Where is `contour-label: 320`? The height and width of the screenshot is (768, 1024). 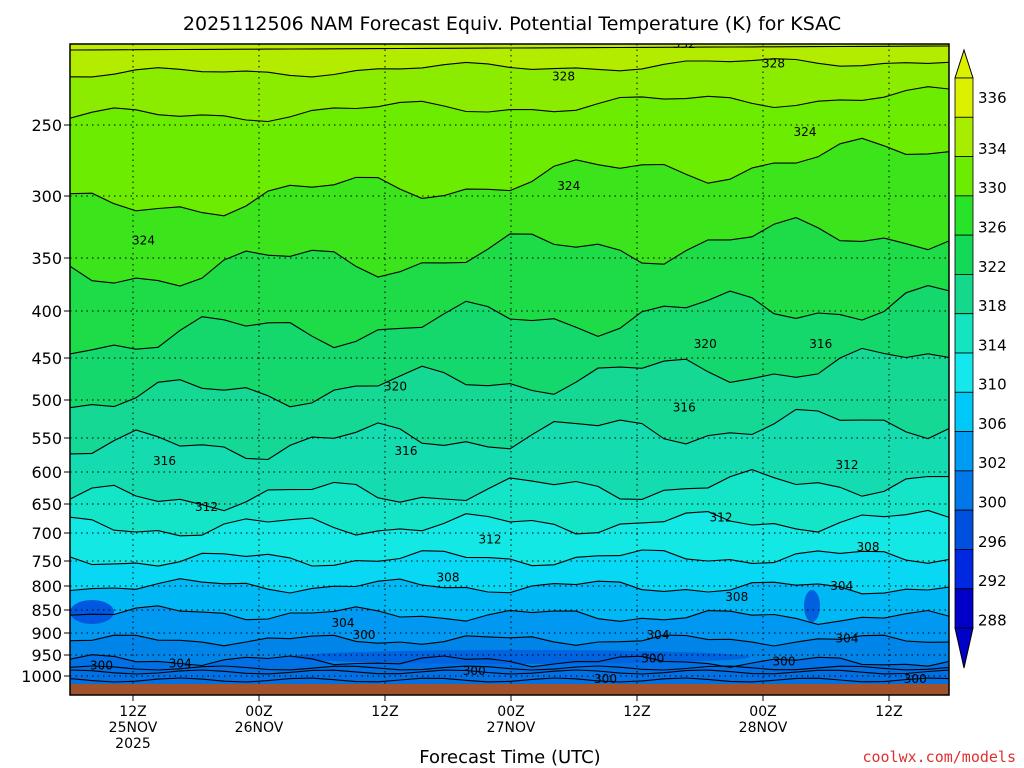 contour-label: 320 is located at coordinates (705, 344).